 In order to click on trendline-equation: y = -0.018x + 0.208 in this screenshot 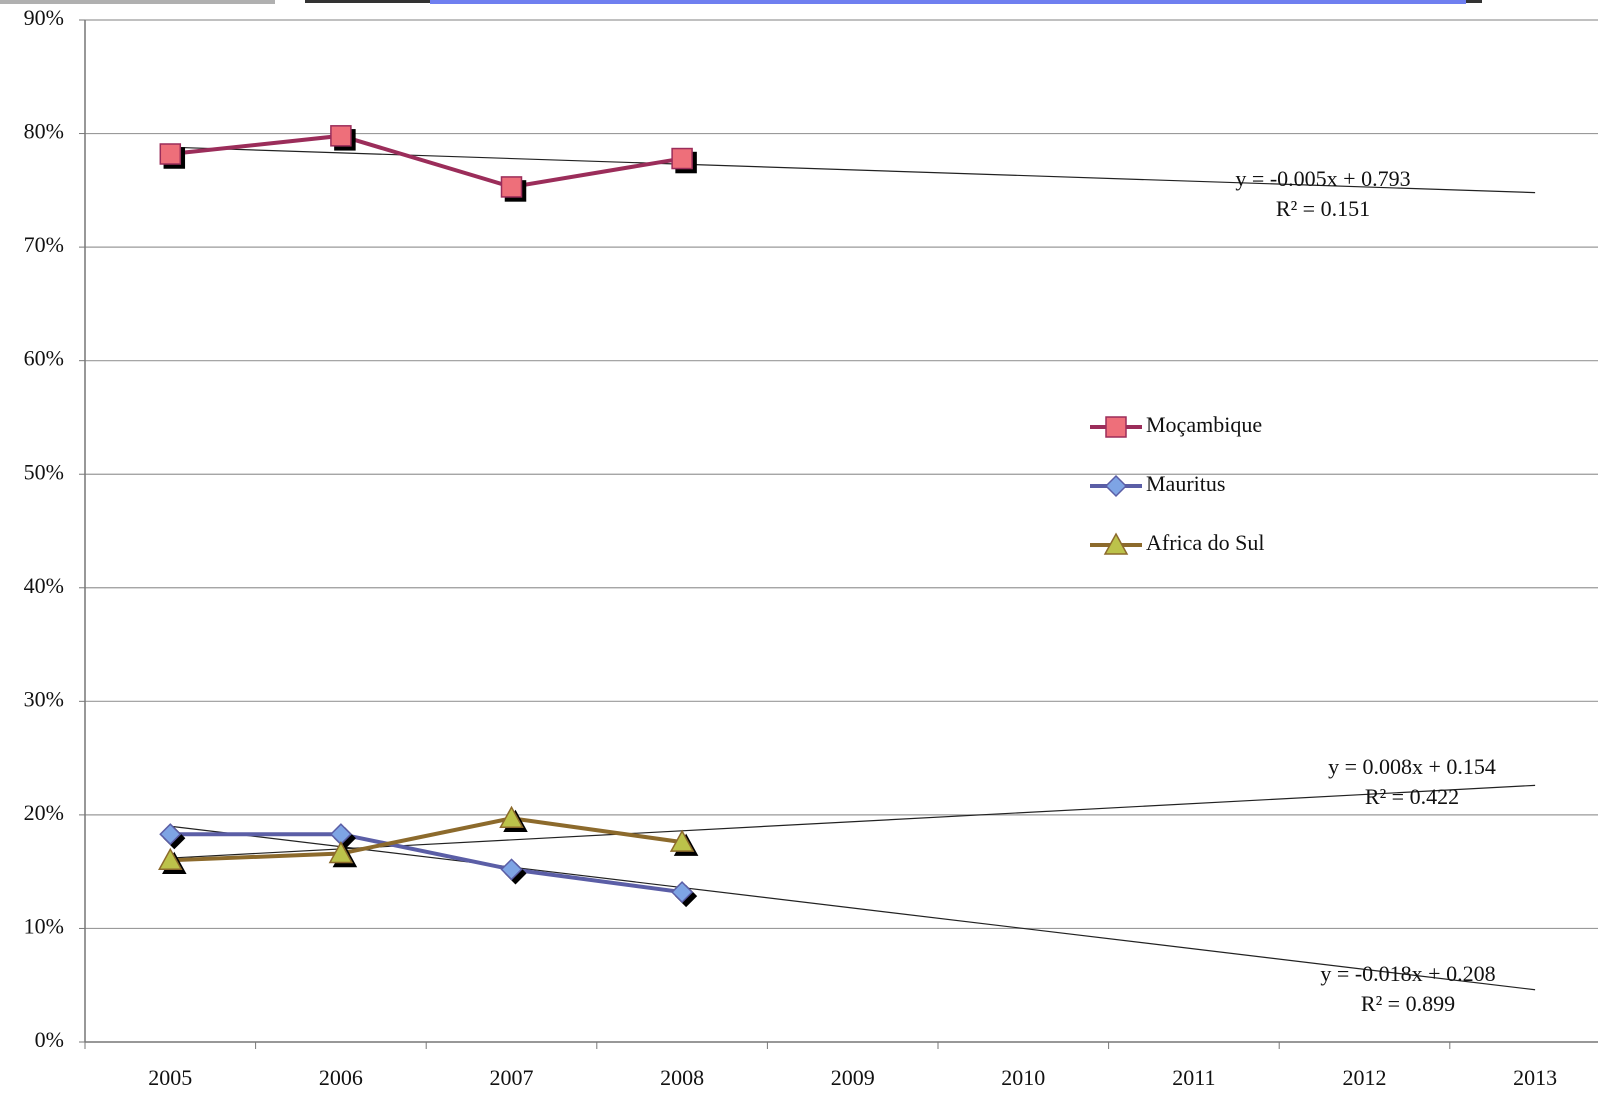, I will do `click(1407, 973)`.